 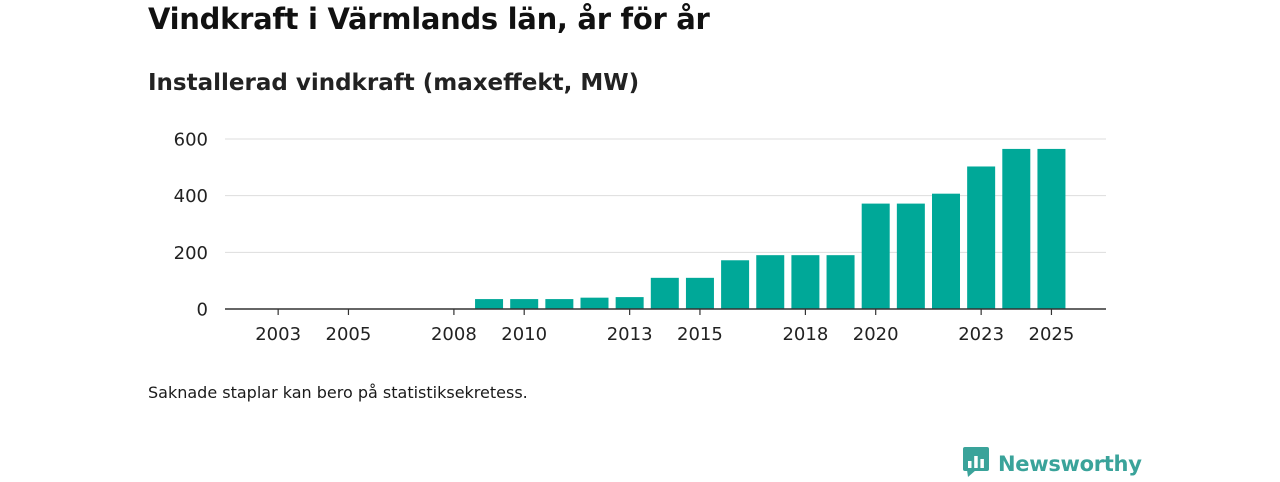 I want to click on bar-2021, so click(x=910, y=256).